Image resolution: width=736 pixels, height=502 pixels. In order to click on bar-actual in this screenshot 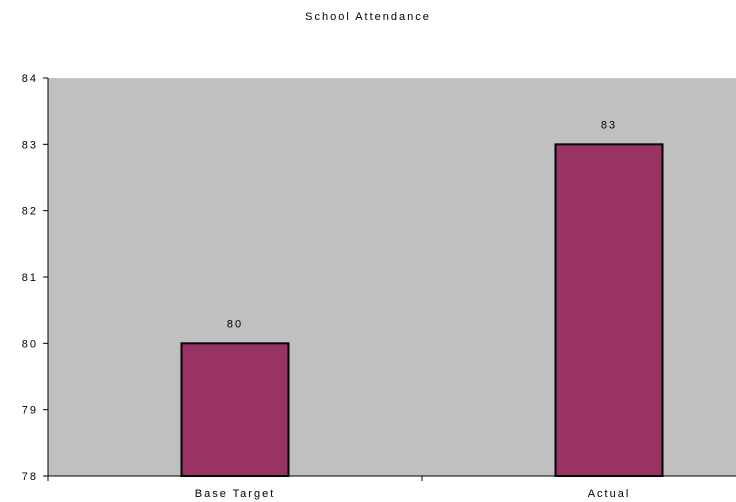, I will do `click(609, 310)`.